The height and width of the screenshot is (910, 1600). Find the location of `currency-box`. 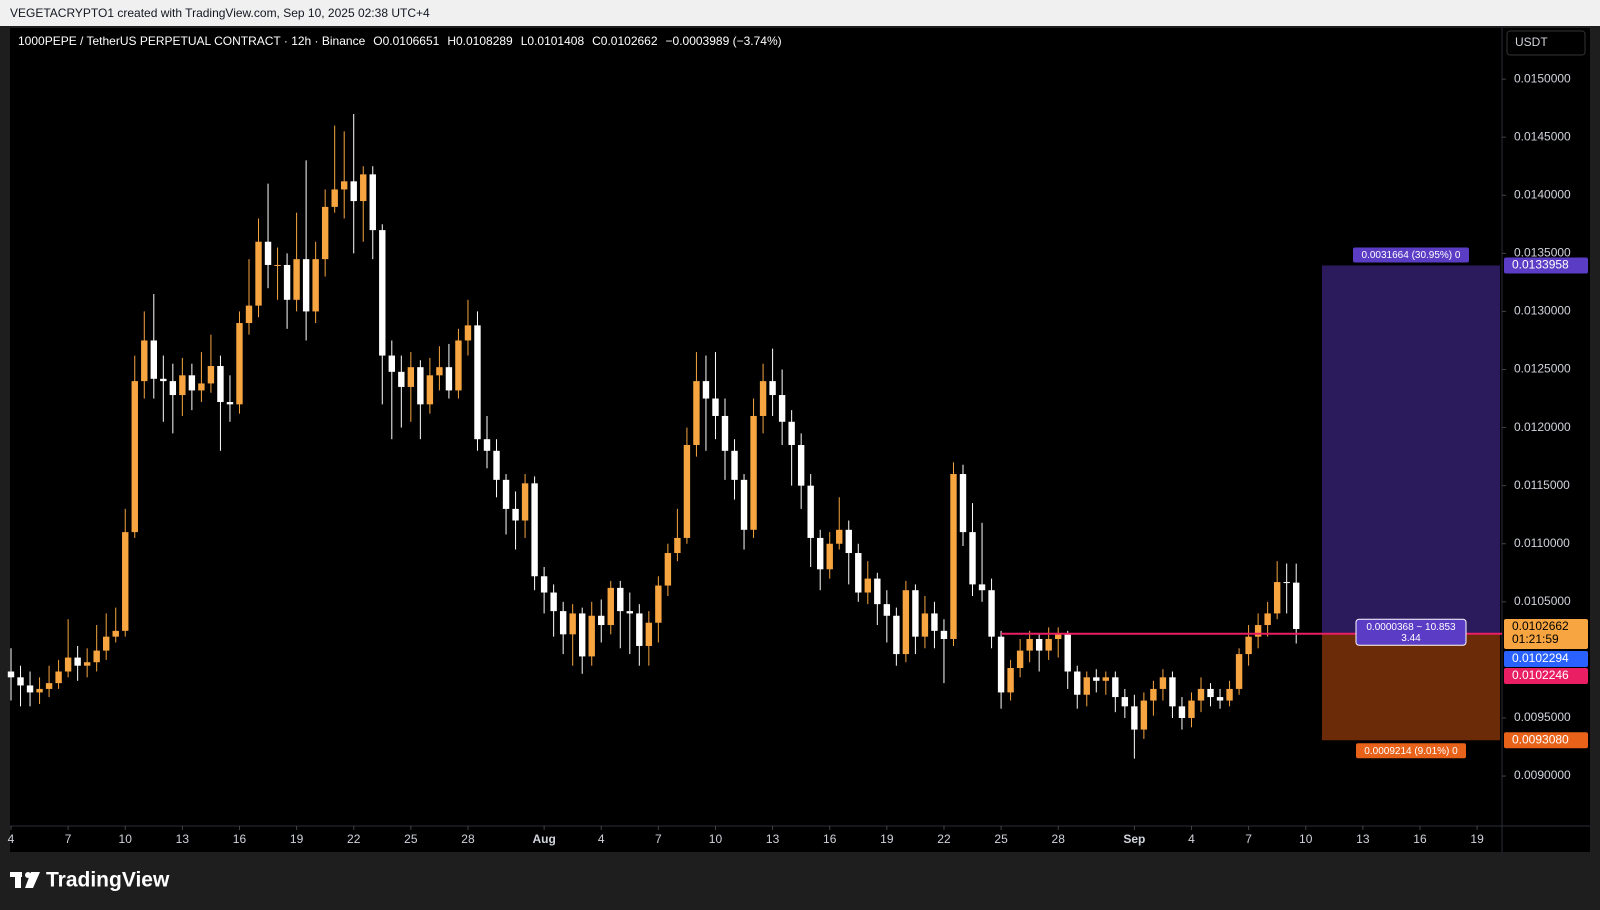

currency-box is located at coordinates (1546, 43).